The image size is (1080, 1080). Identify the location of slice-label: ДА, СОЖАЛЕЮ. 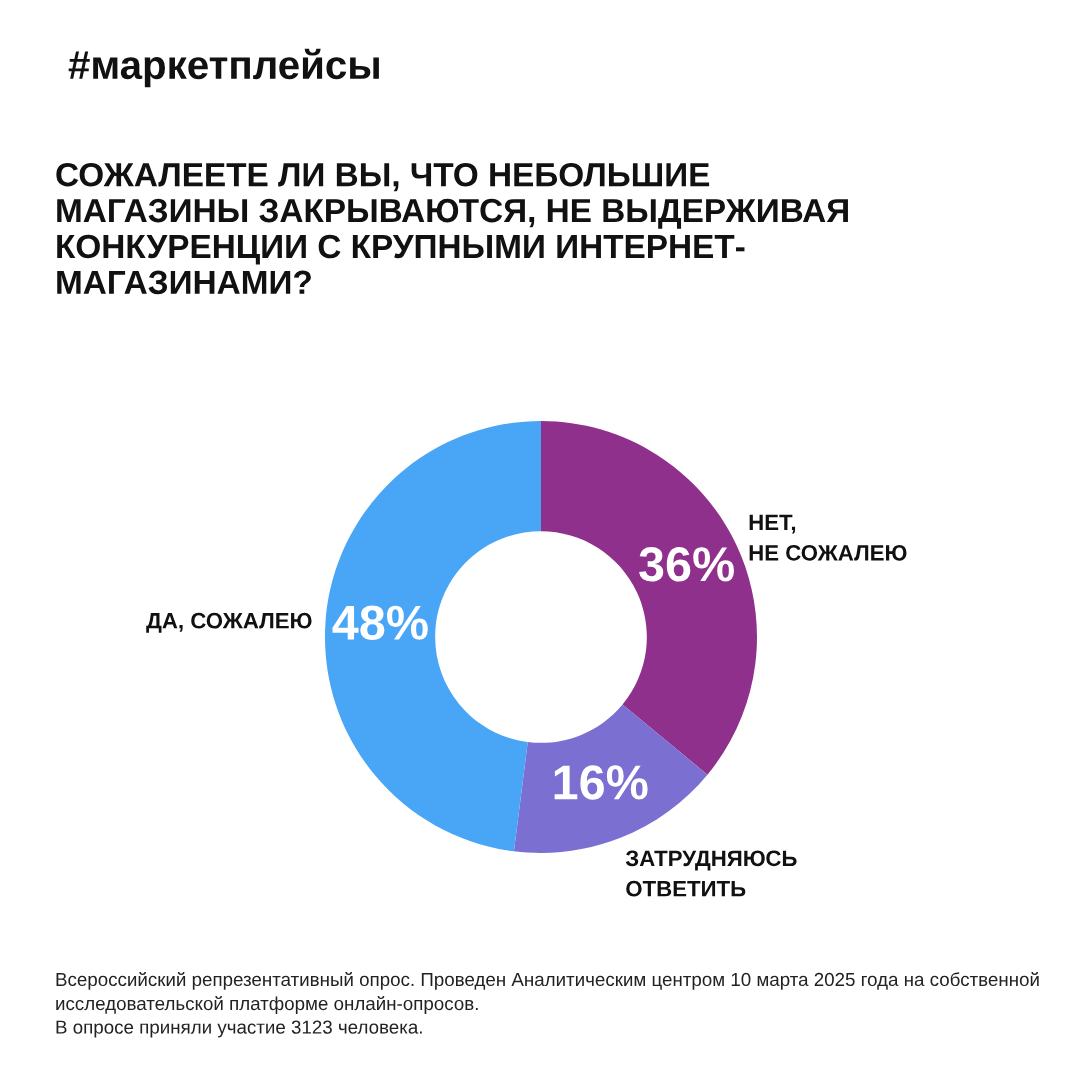
(229, 622).